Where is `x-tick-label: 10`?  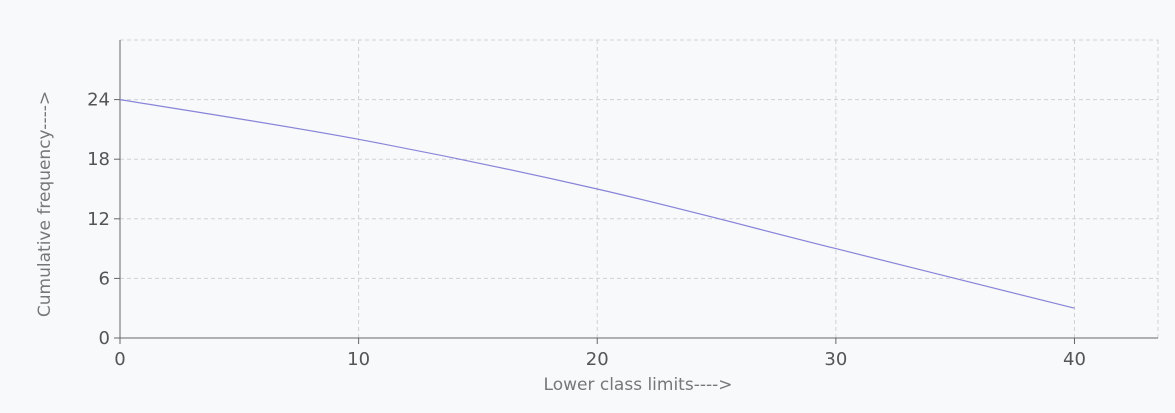
x-tick-label: 10 is located at coordinates (358, 359).